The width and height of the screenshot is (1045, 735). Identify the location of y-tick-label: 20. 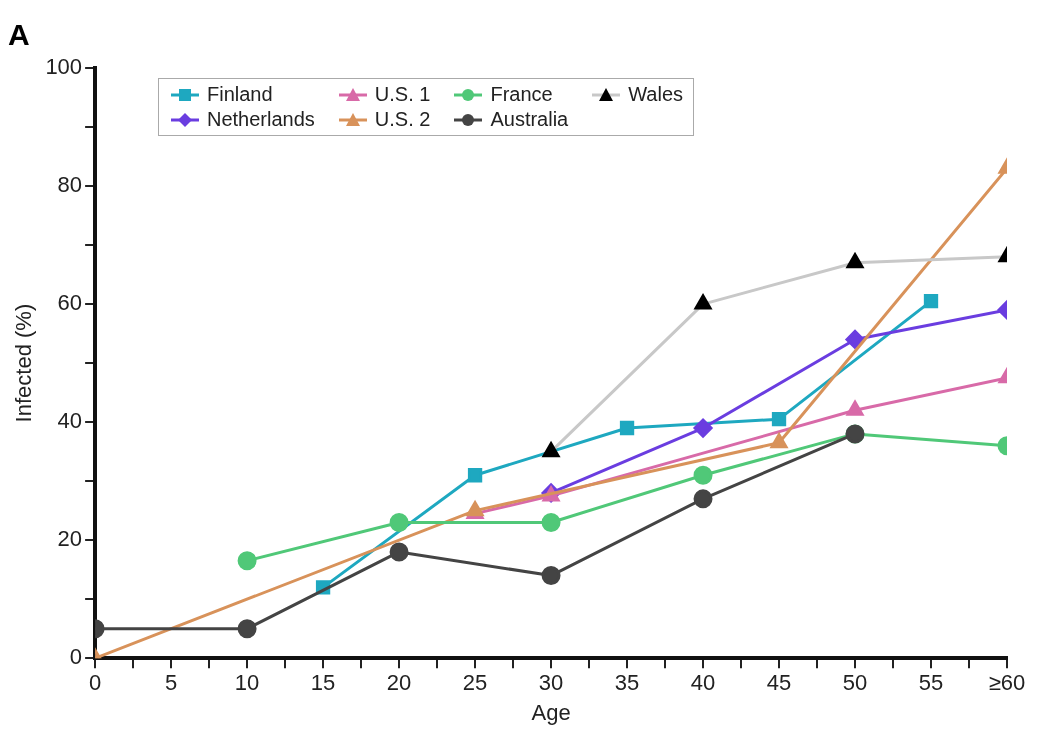
(70, 539).